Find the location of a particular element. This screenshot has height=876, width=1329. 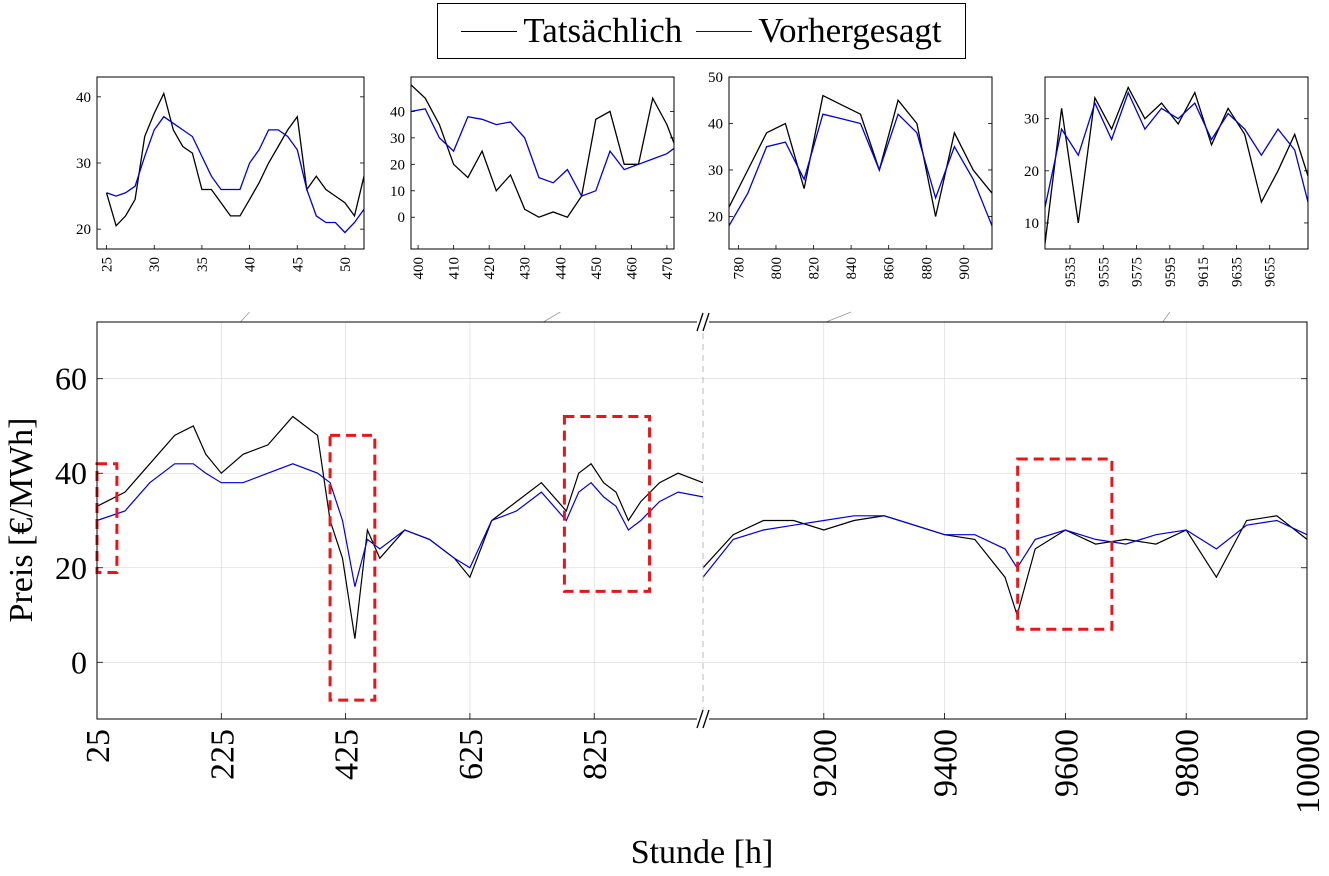

inset-x-tick-label: 25 is located at coordinates (108, 264).